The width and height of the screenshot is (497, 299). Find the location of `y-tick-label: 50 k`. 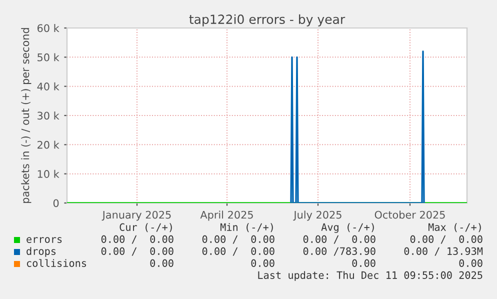

y-tick-label: 50 k is located at coordinates (49, 57).